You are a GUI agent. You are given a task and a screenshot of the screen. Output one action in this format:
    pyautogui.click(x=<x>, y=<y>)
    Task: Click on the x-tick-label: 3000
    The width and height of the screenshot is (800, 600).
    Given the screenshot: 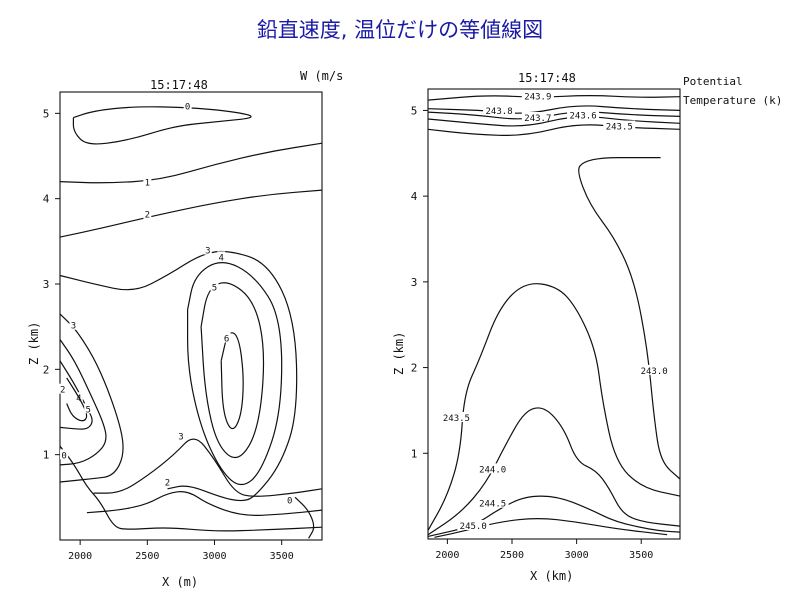 What is the action you would take?
    pyautogui.click(x=577, y=555)
    